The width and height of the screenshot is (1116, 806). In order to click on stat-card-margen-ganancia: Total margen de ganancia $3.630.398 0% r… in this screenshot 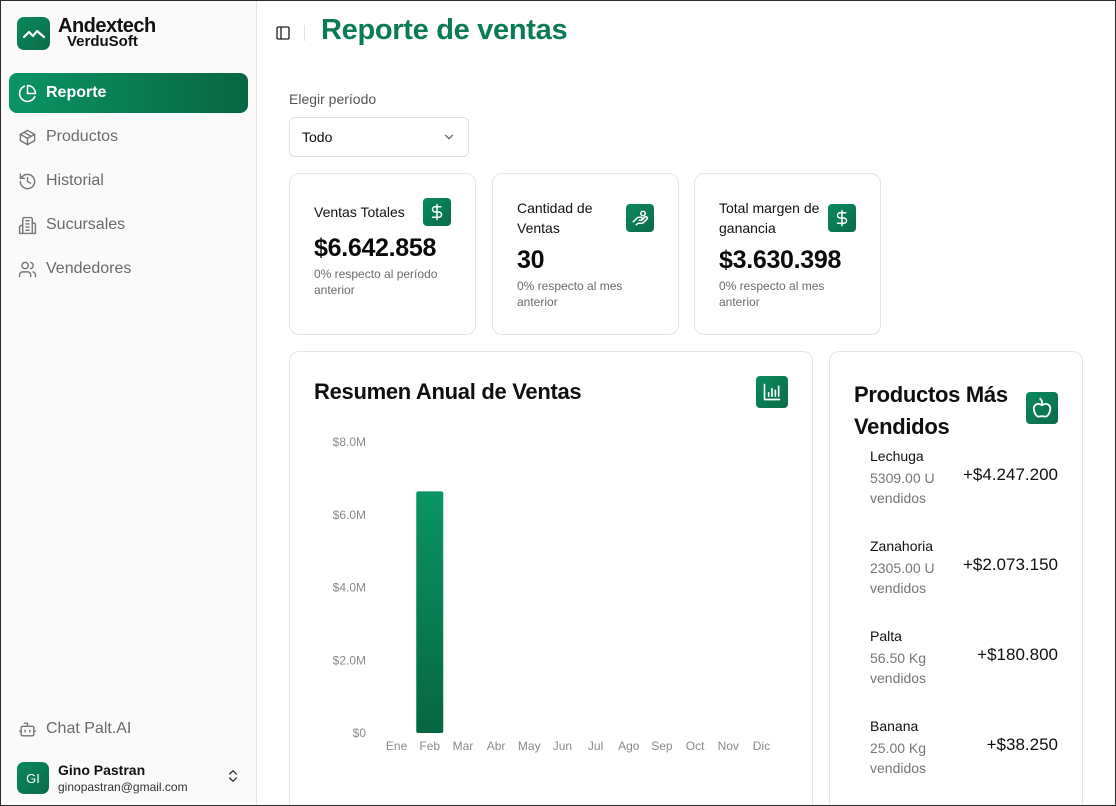, I will do `click(787, 254)`.